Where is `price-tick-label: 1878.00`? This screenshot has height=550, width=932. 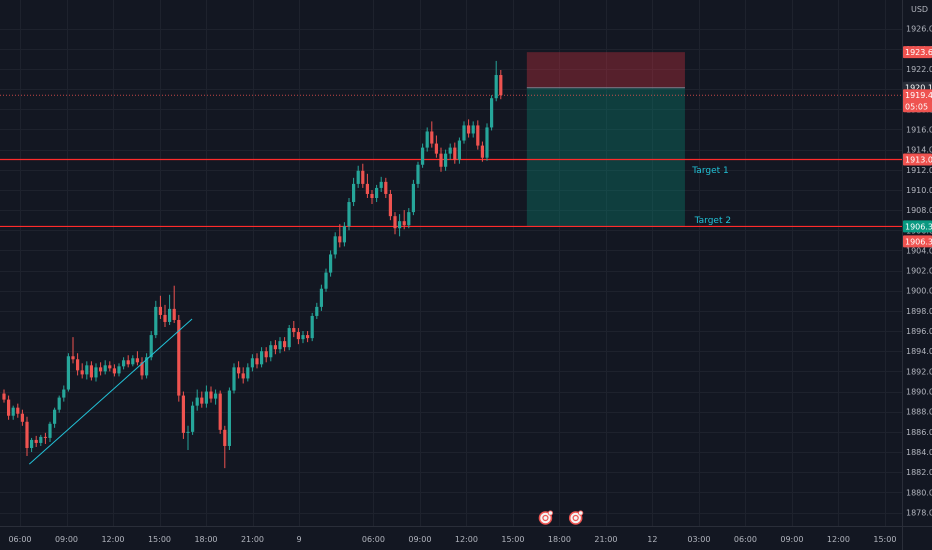 price-tick-label: 1878.00 is located at coordinates (919, 513).